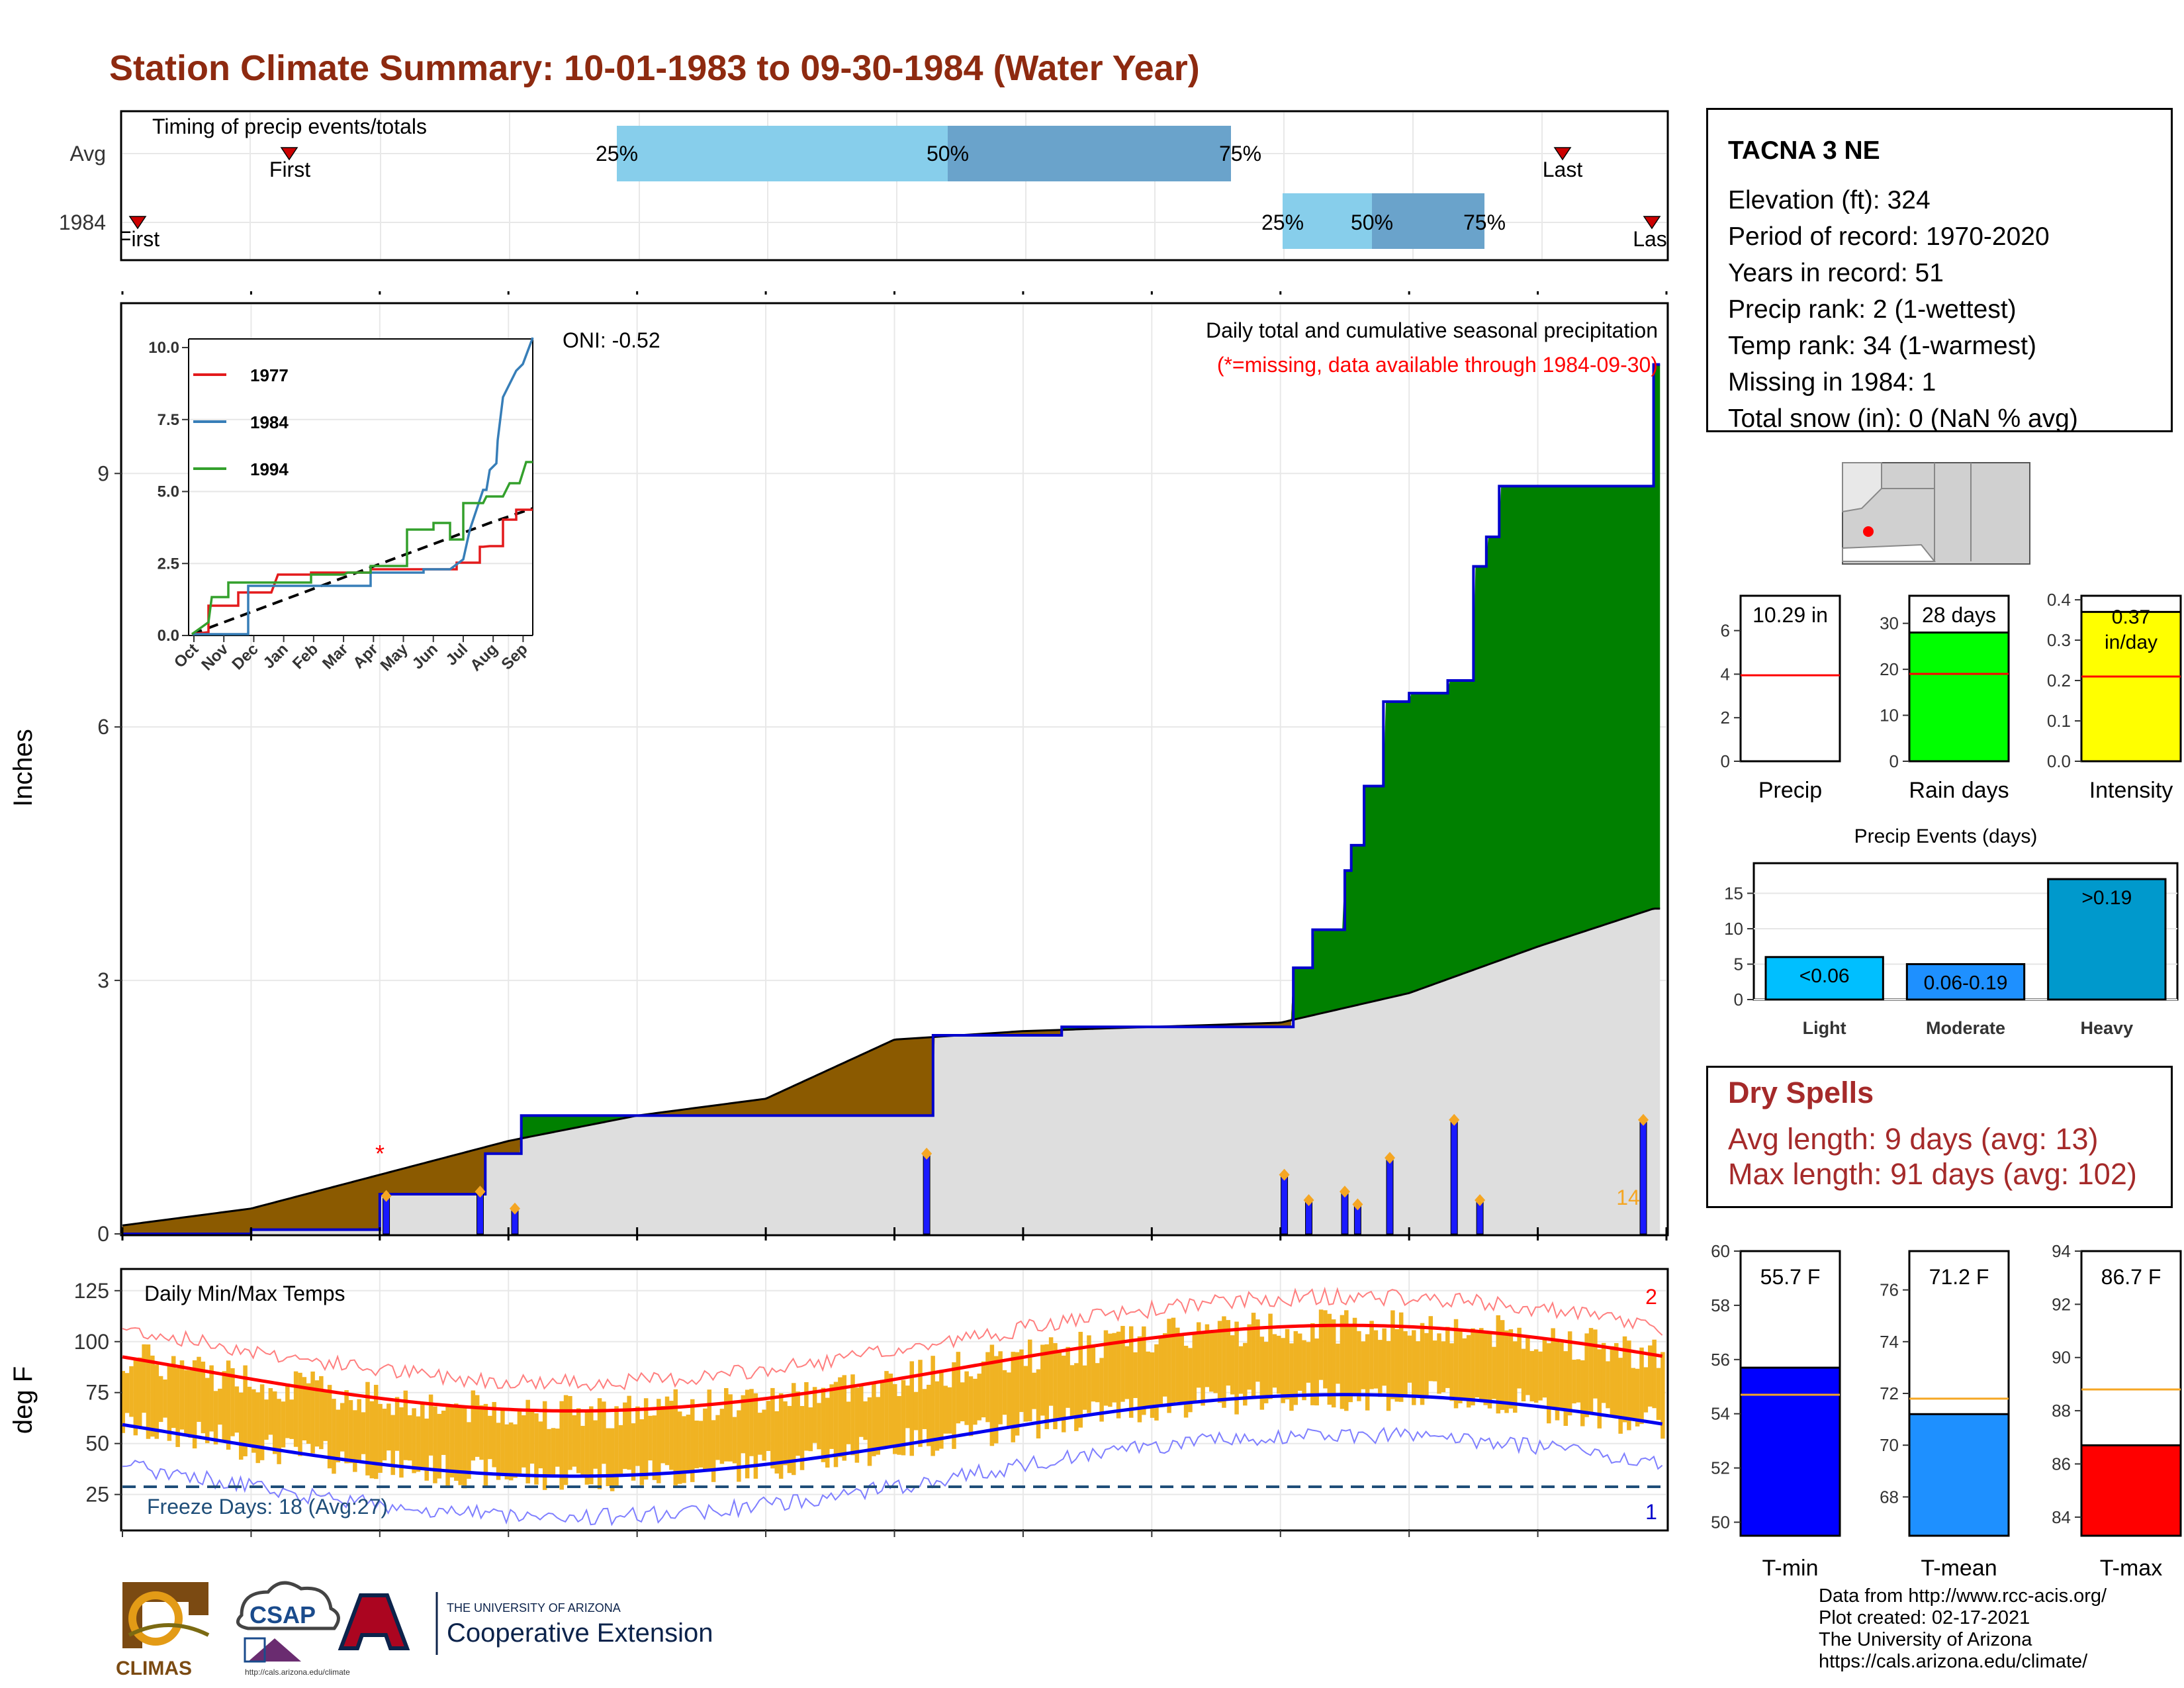 This screenshot has height=1688, width=2184. I want to click on year-last-label: Las, so click(1650, 239).